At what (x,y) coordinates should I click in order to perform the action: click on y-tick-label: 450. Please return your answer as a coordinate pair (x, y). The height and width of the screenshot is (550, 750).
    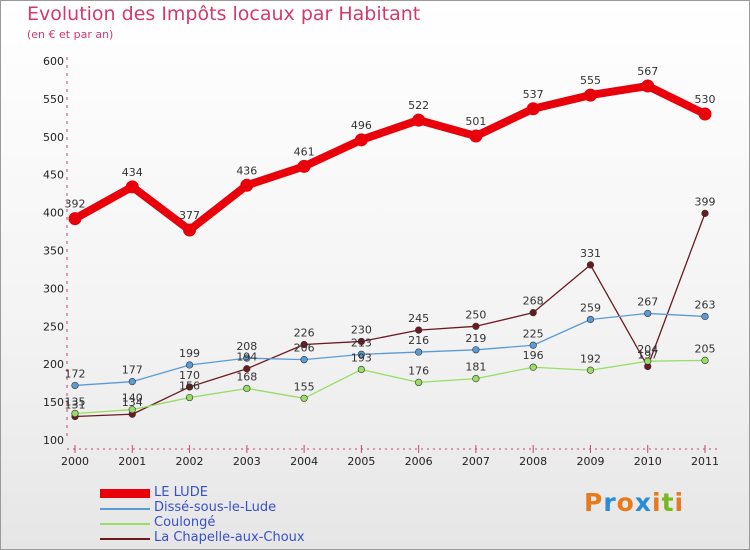
    Looking at the image, I should click on (53, 175).